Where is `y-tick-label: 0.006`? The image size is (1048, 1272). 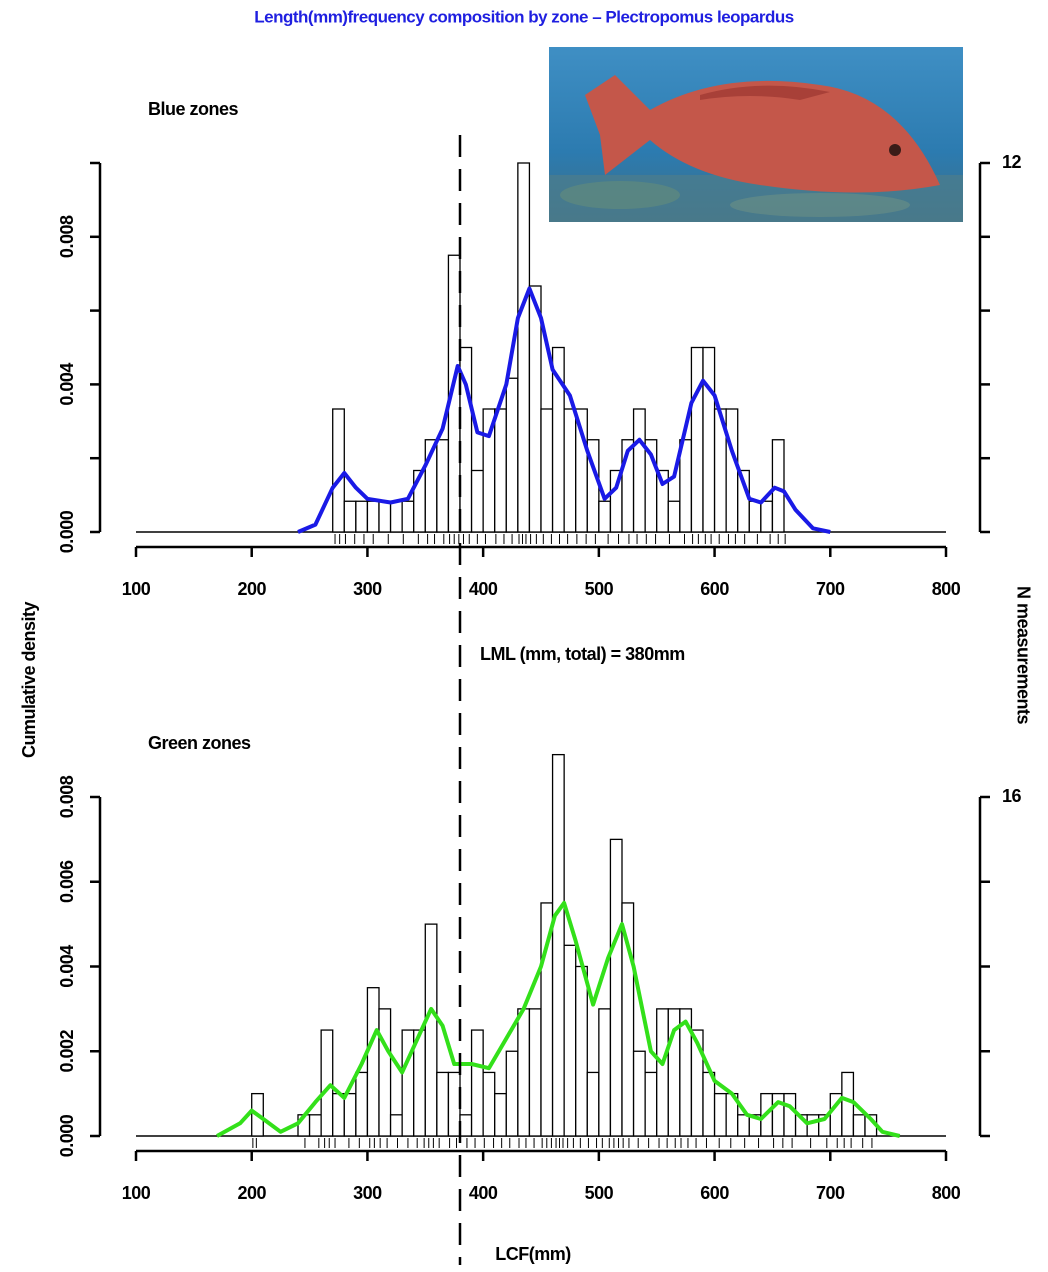
y-tick-label: 0.006 is located at coordinates (67, 881).